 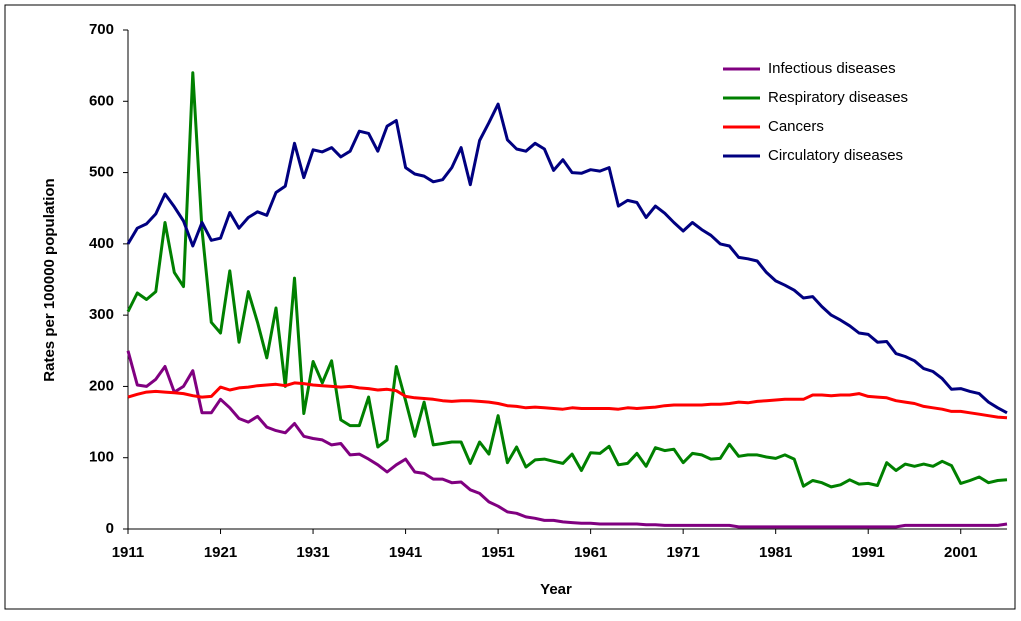 I want to click on y-tick-label: 500, so click(x=101, y=172).